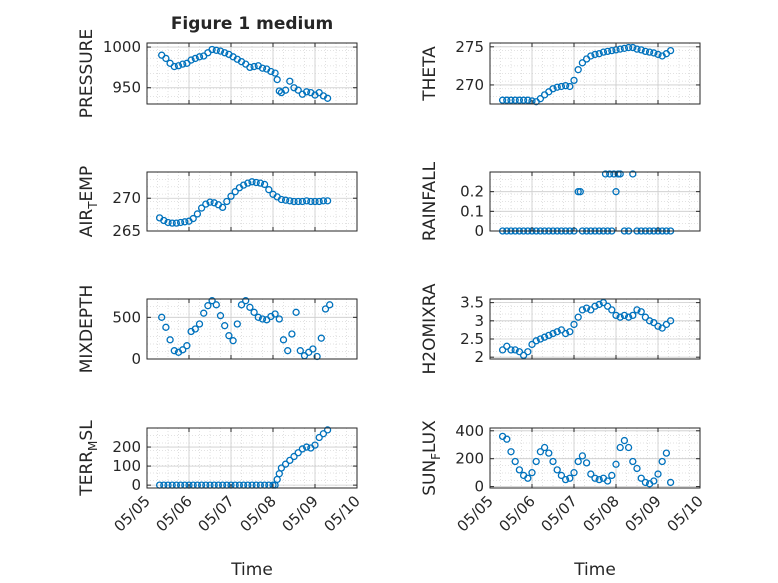 The image size is (778, 583). Describe the element at coordinates (126, 88) in the screenshot. I see `y-tick-label: 950` at that location.